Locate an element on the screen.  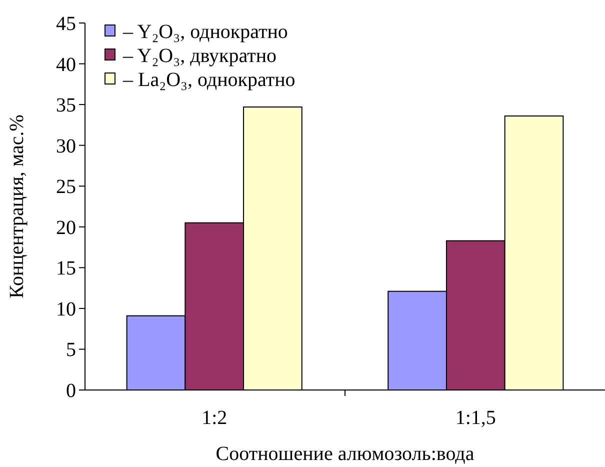
y-tick-label: 40 is located at coordinates (66, 65).